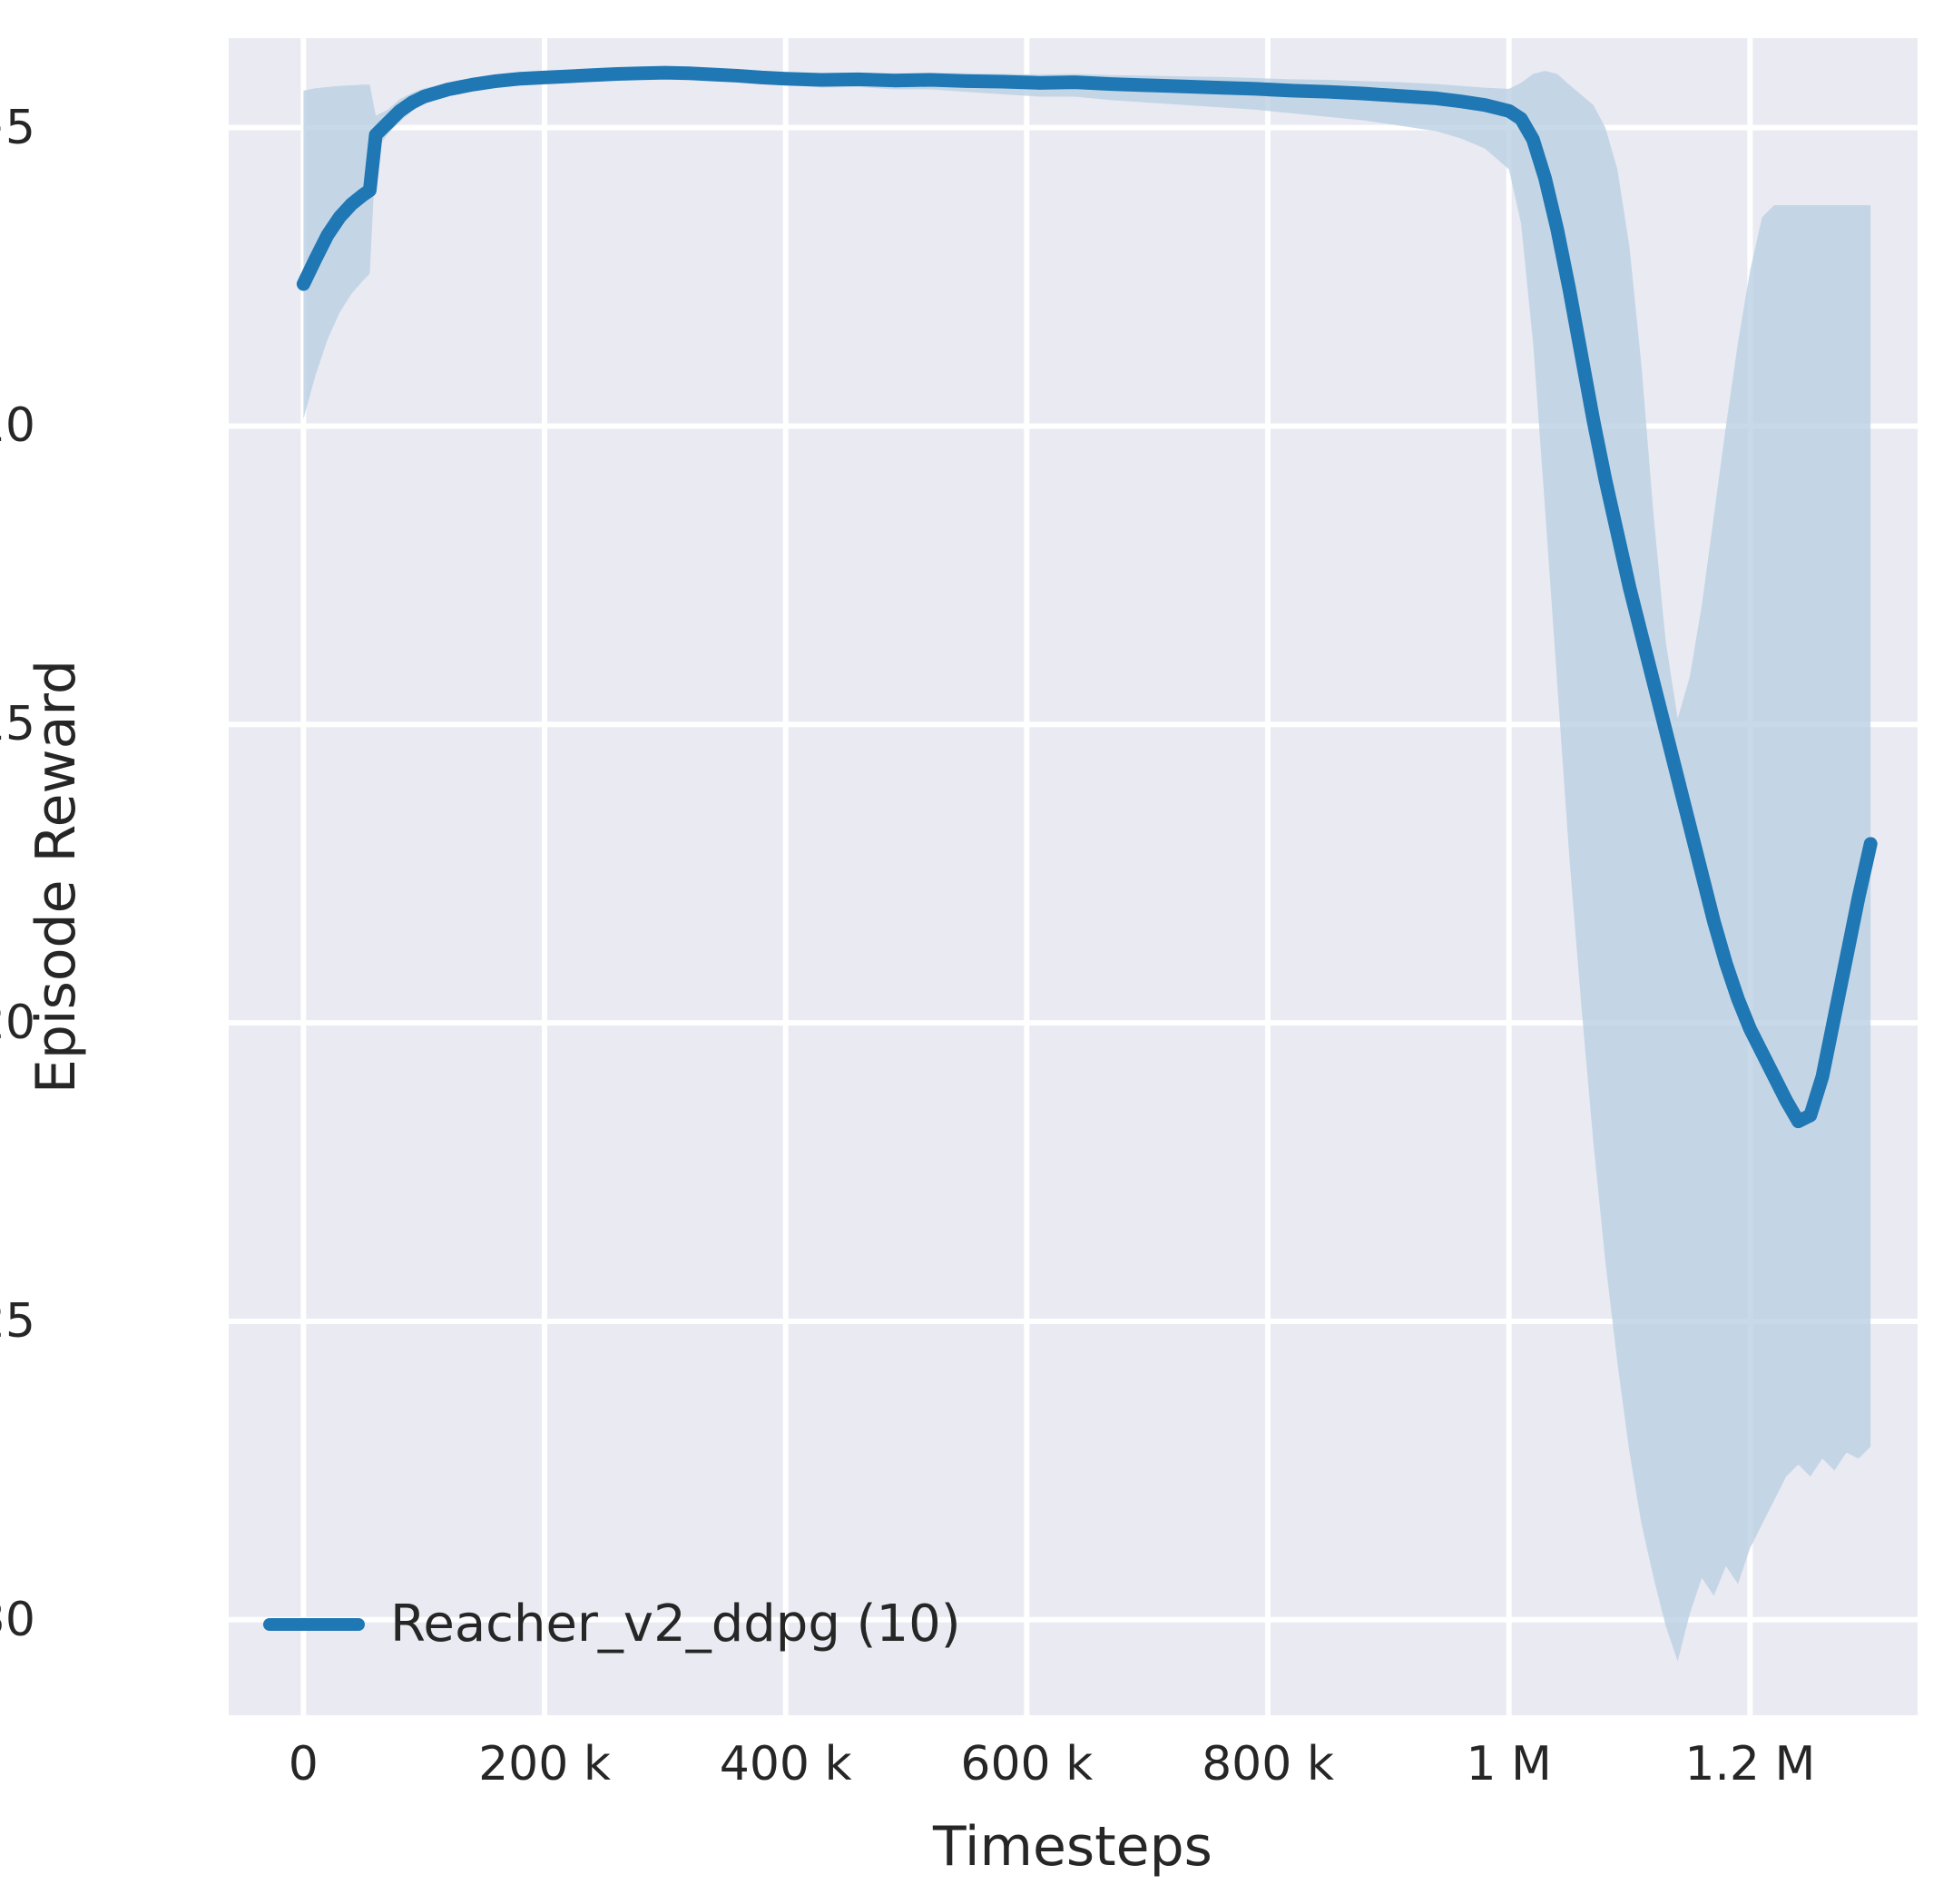 The width and height of the screenshot is (1953, 1904). I want to click on y-tick-label: −25, so click(18, 1321).